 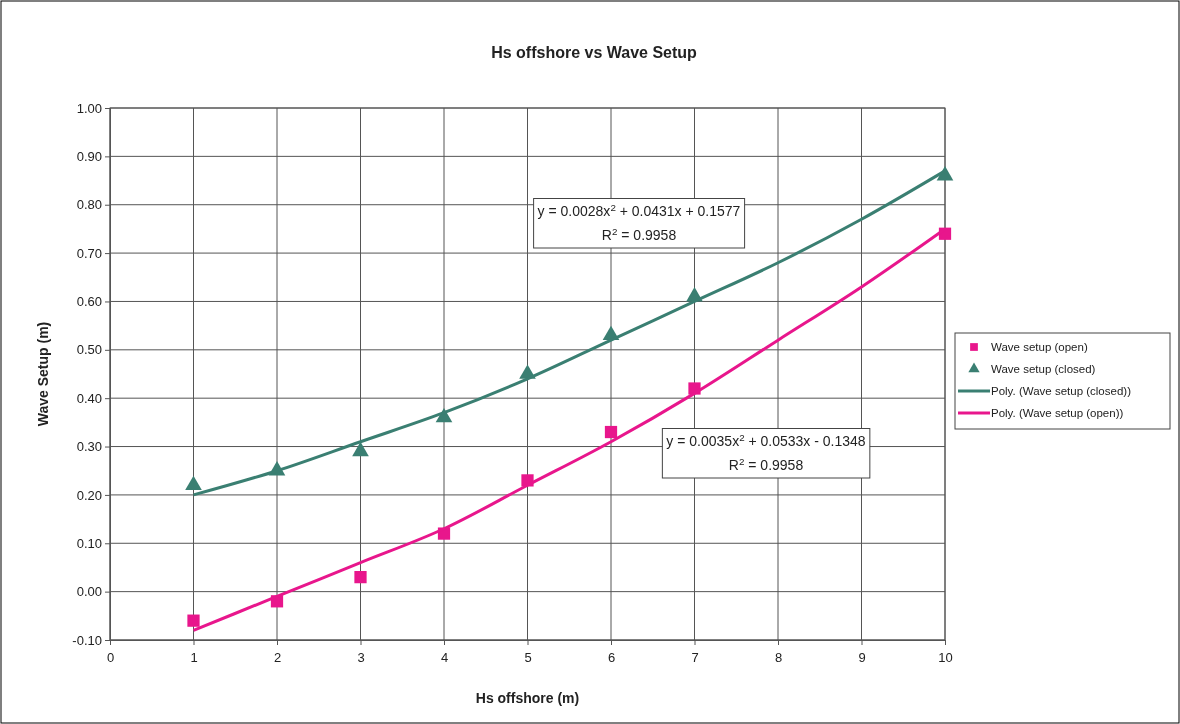 What do you see at coordinates (862, 658) in the screenshot?
I see `x-tick-label: 9` at bounding box center [862, 658].